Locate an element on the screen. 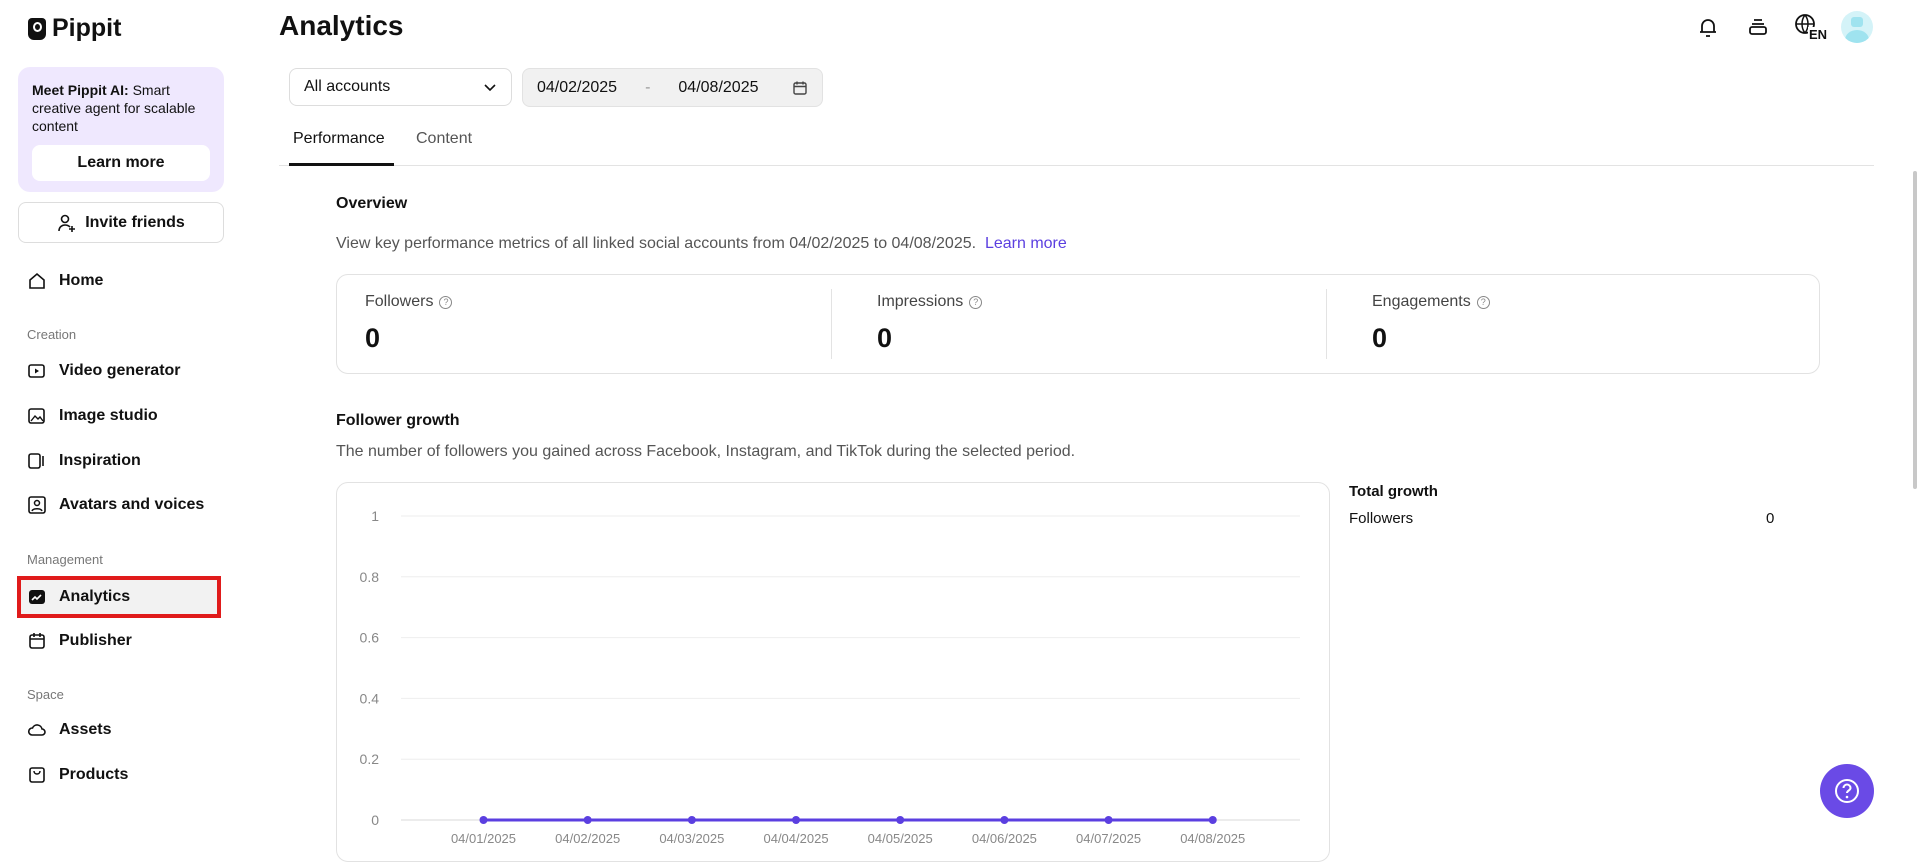  home-icon is located at coordinates (37, 280).